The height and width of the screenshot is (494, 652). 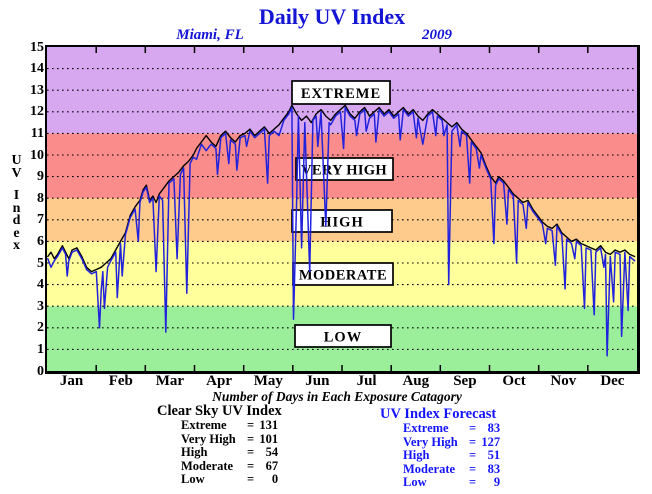 I want to click on y-tick-label-2: 2, so click(x=40, y=328).